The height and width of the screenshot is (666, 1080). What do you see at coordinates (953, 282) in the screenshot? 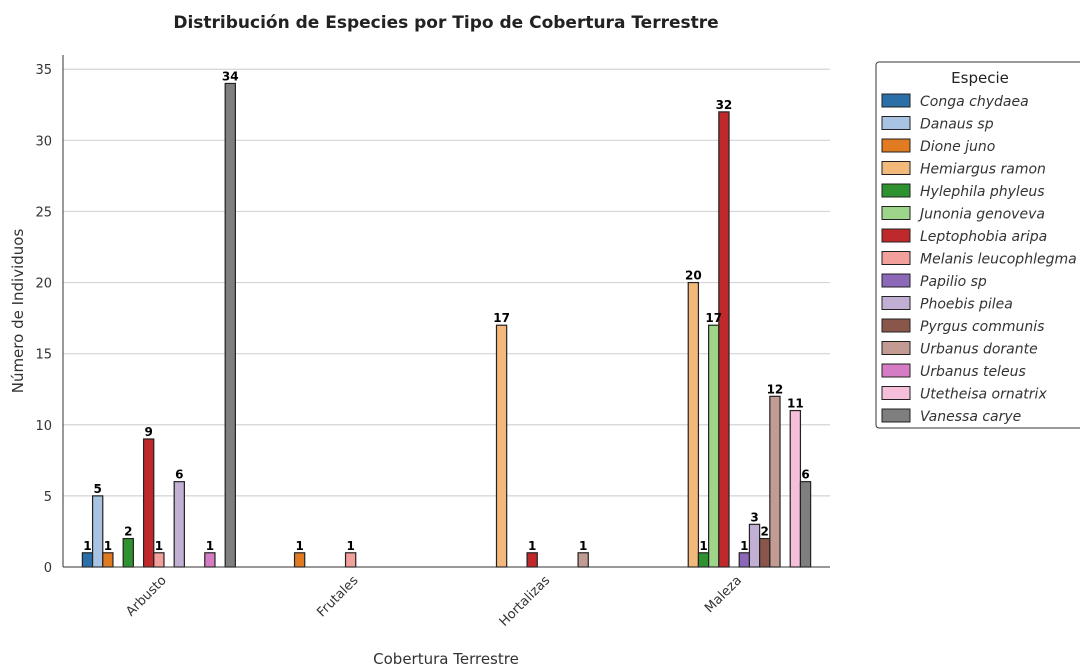
I see `legend-label: Papilio sp` at bounding box center [953, 282].